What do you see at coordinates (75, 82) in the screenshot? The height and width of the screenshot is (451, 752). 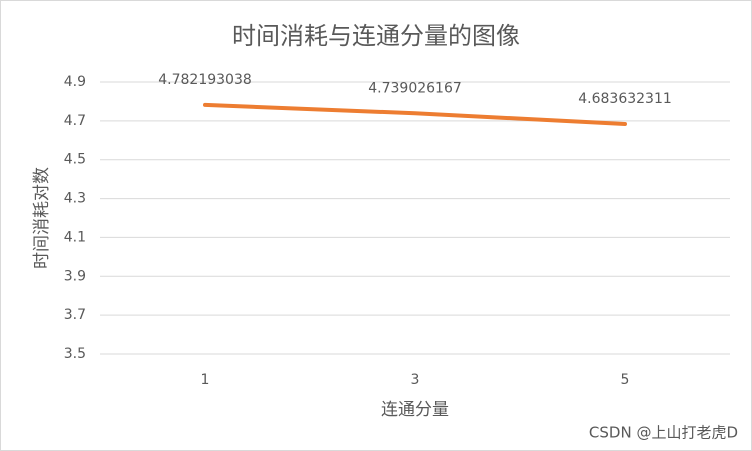 I see `y-tick-label: 4.9` at bounding box center [75, 82].